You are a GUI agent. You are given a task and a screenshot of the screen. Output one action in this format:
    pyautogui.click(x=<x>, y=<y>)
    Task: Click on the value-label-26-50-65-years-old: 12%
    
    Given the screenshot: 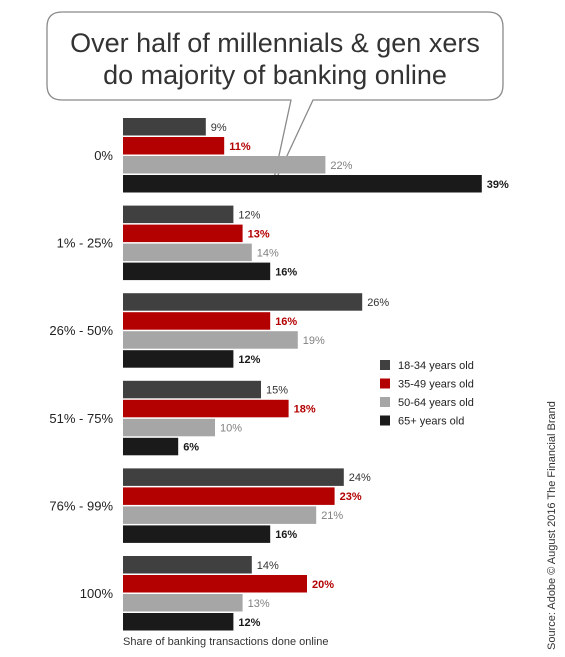 What is the action you would take?
    pyautogui.click(x=249, y=360)
    